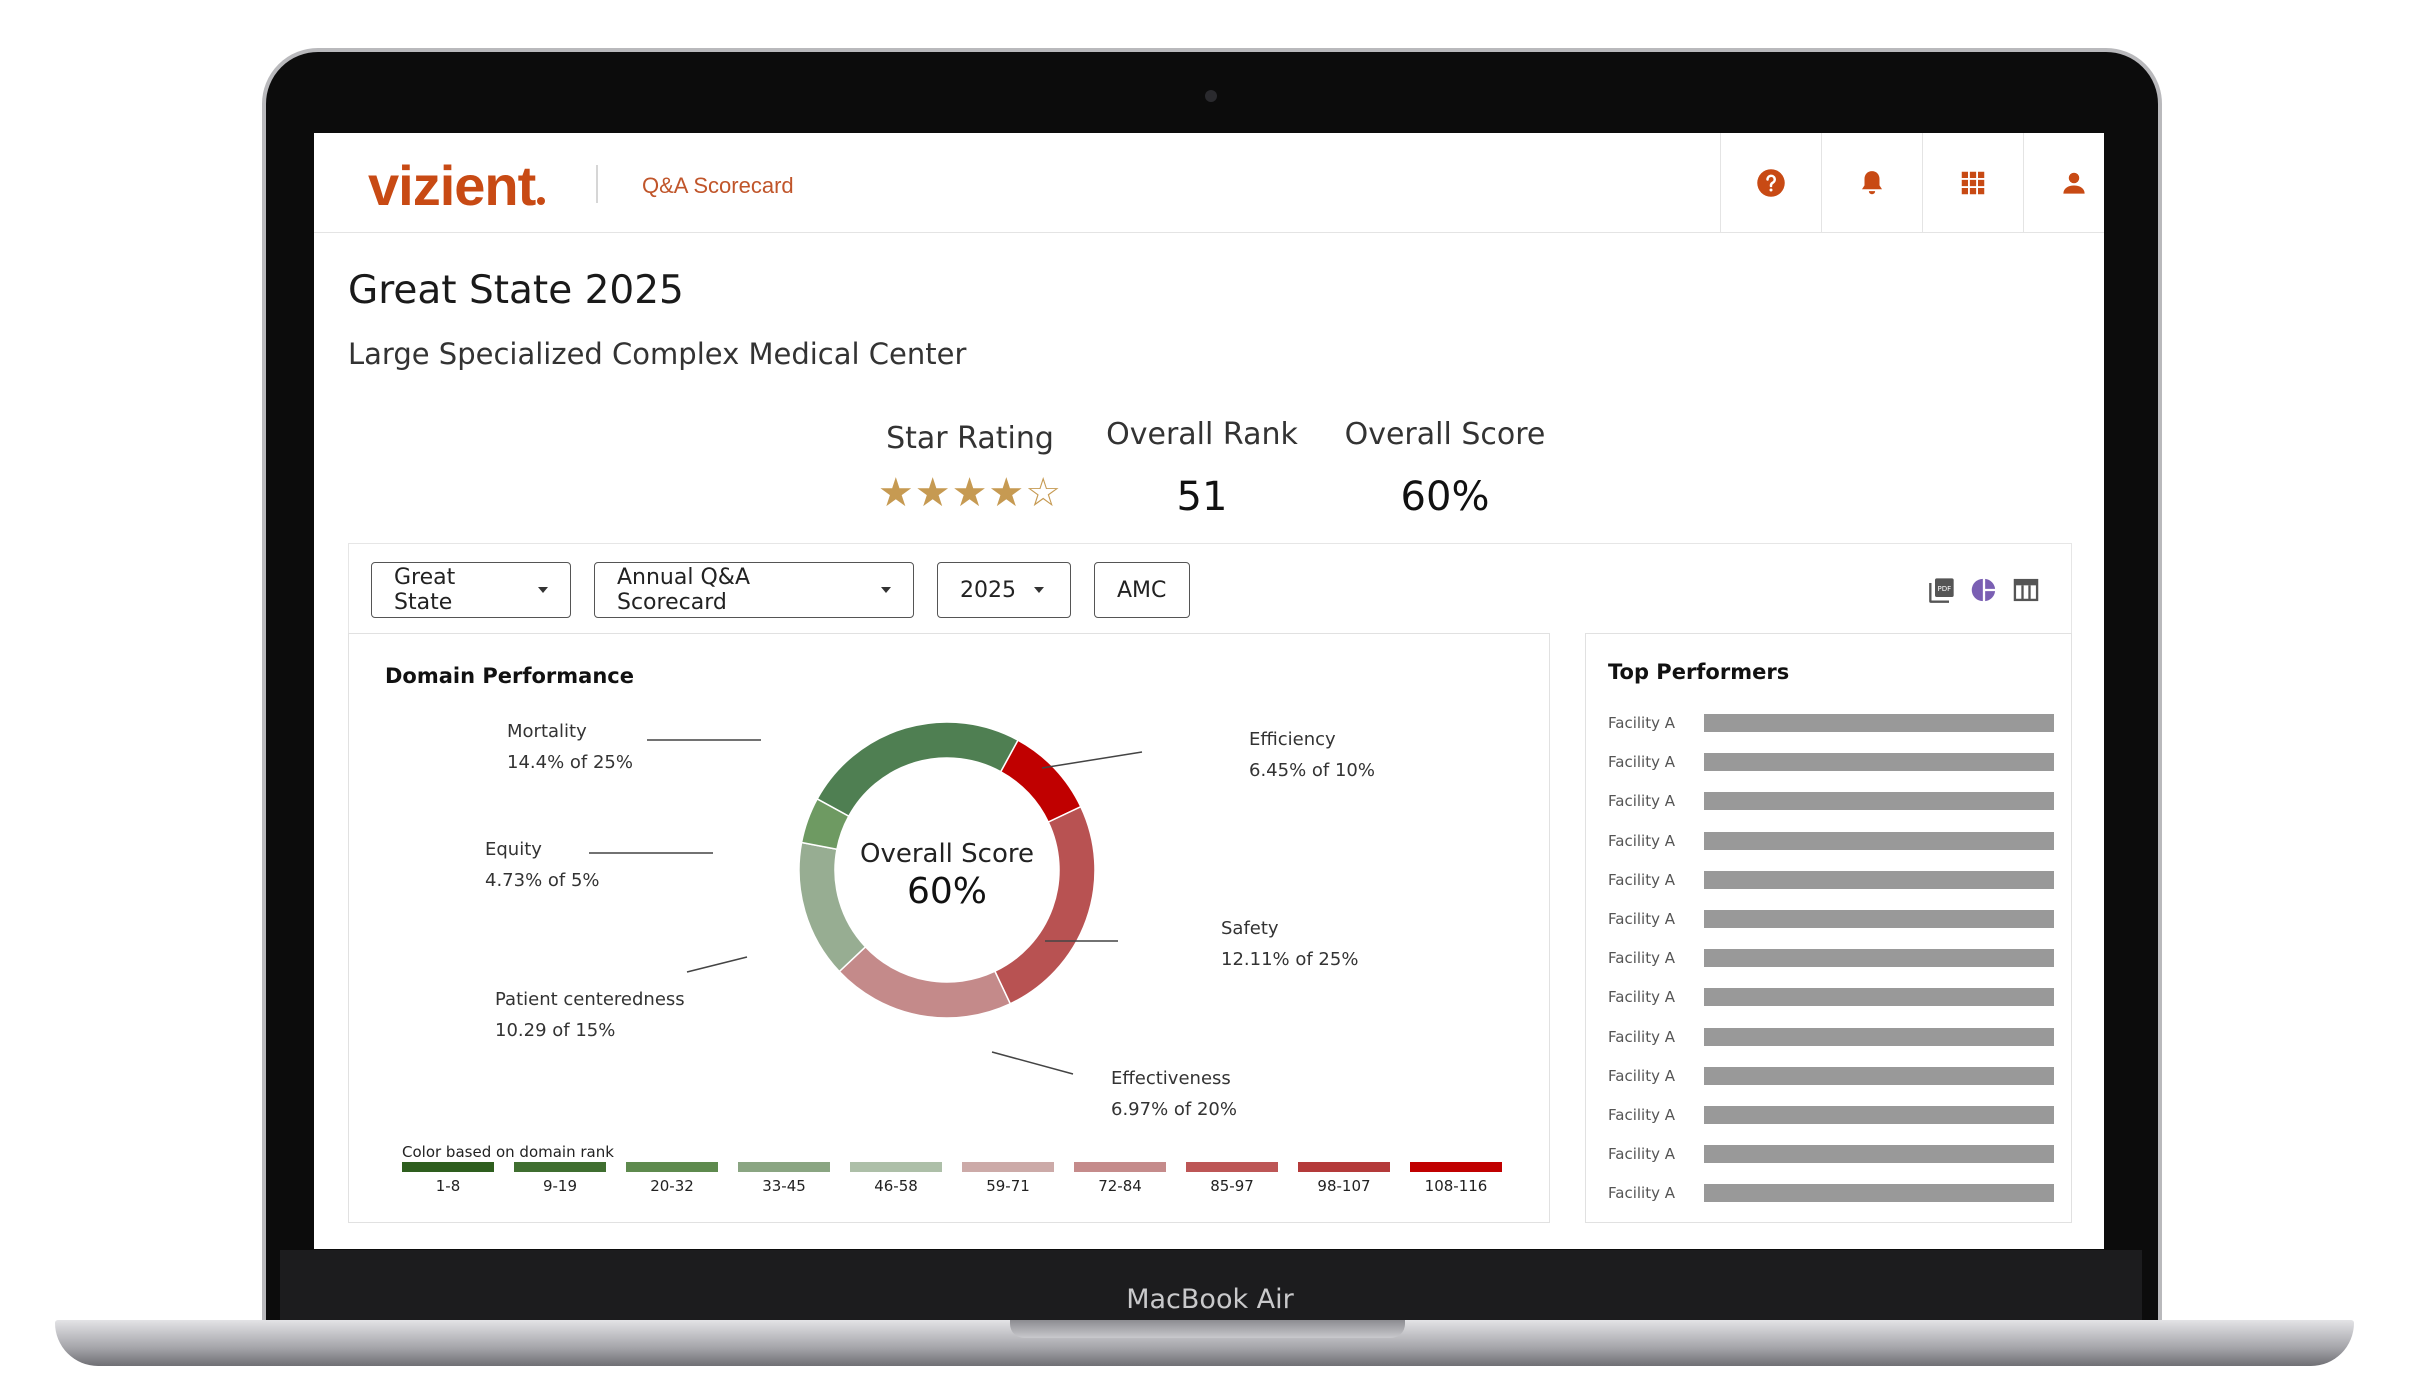 This screenshot has height=1380, width=2409. What do you see at coordinates (657, 354) in the screenshot?
I see `page-subtitle: Large Specialized Complex Medical Center` at bounding box center [657, 354].